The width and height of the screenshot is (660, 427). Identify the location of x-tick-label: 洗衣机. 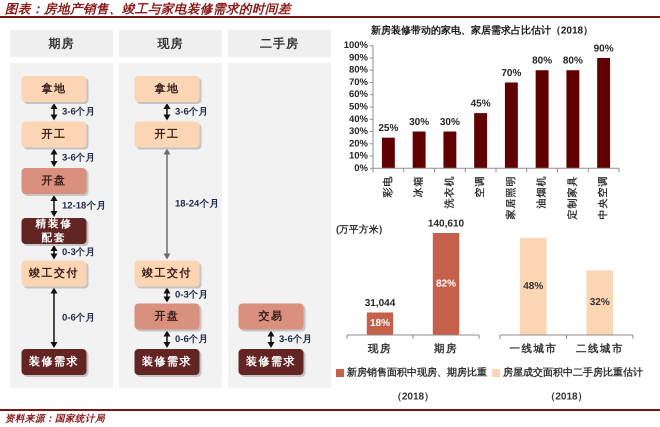
(449, 192).